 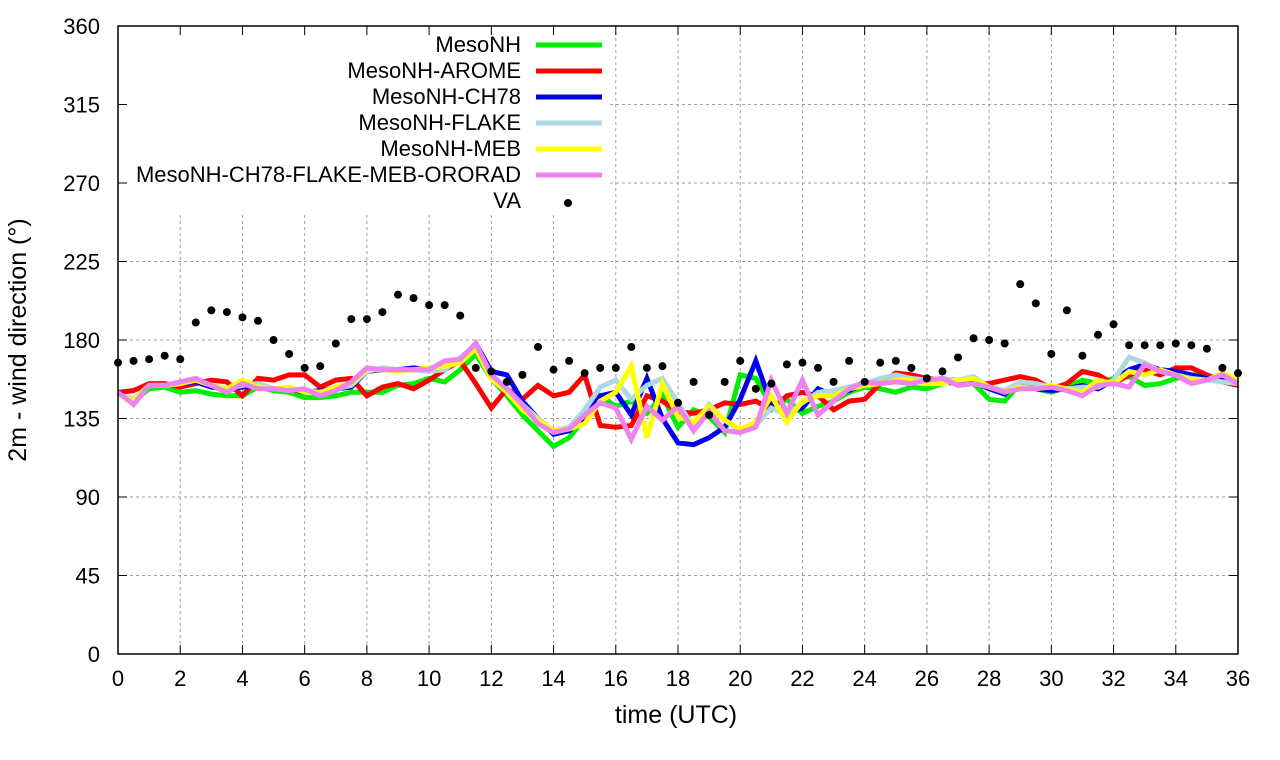 What do you see at coordinates (429, 678) in the screenshot?
I see `x-tick-label: 10` at bounding box center [429, 678].